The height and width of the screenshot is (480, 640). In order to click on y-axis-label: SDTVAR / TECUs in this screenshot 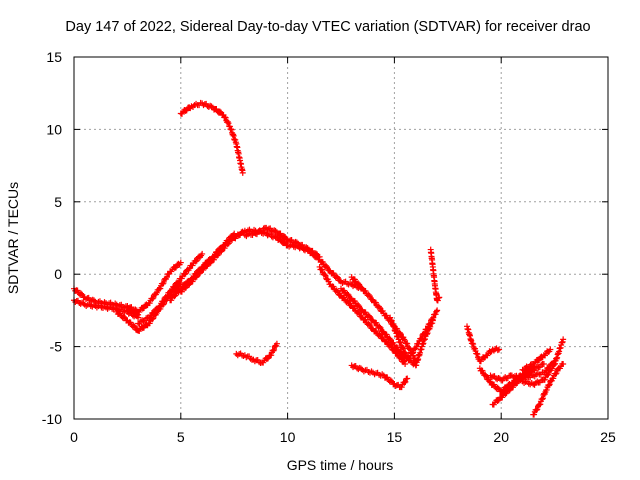, I will do `click(13, 238)`.